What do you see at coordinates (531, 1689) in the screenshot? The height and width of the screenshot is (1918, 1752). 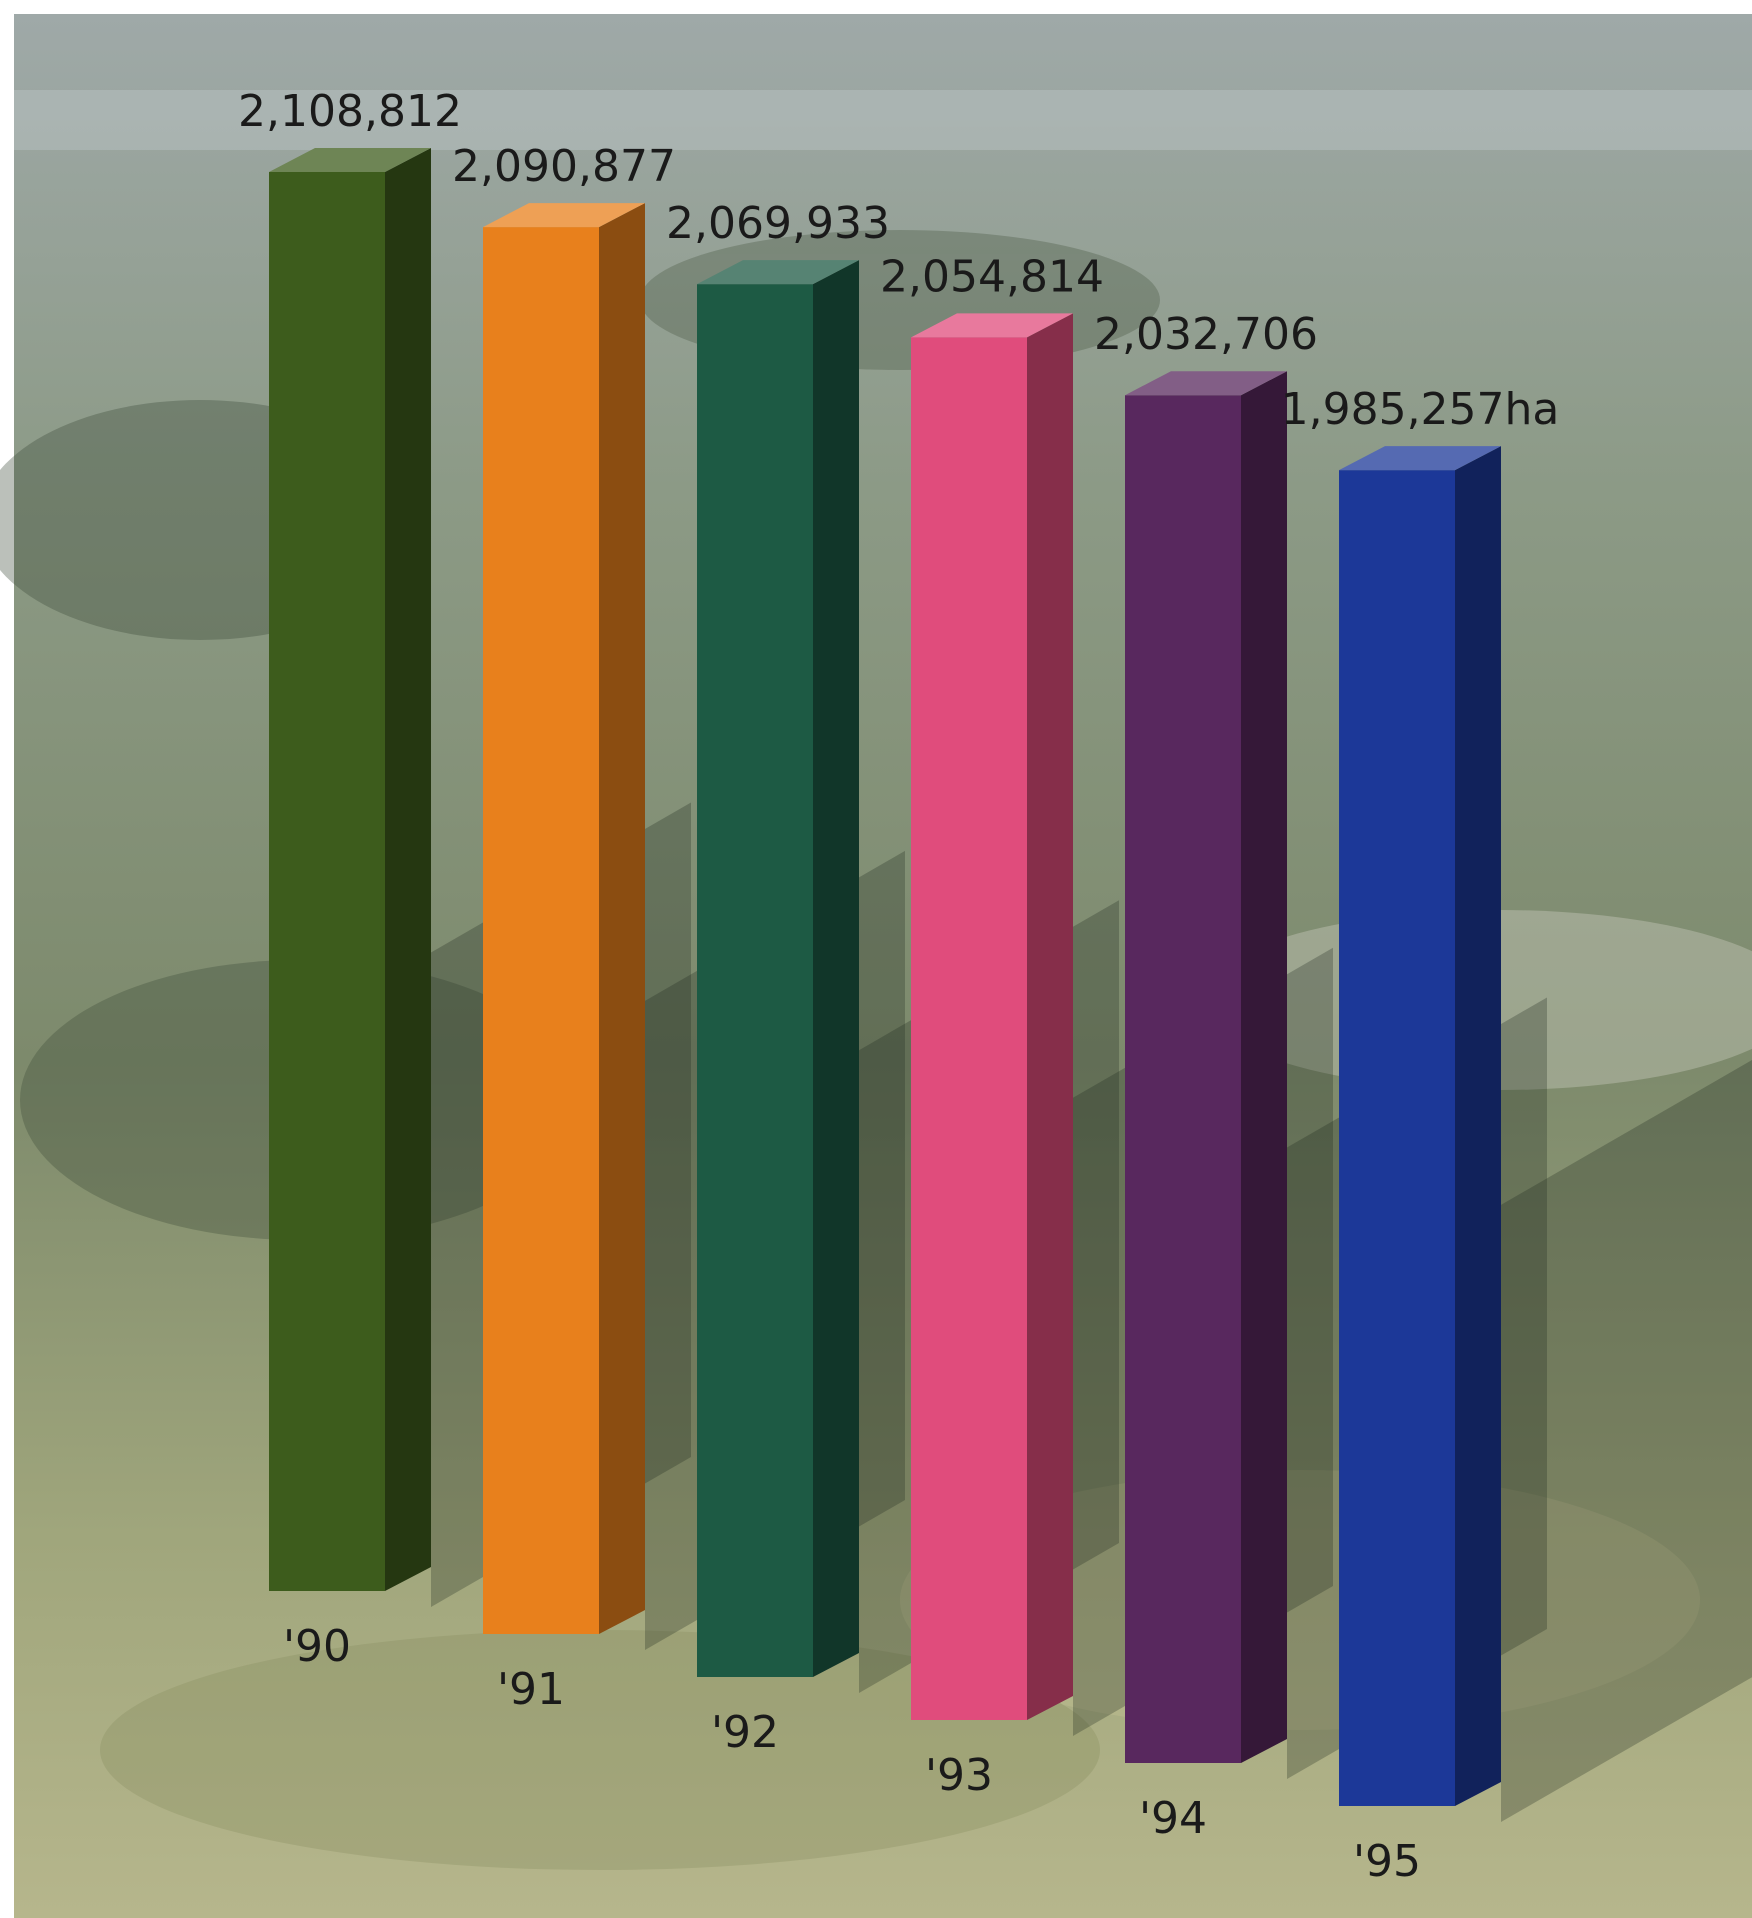 I see `category-label: '91` at bounding box center [531, 1689].